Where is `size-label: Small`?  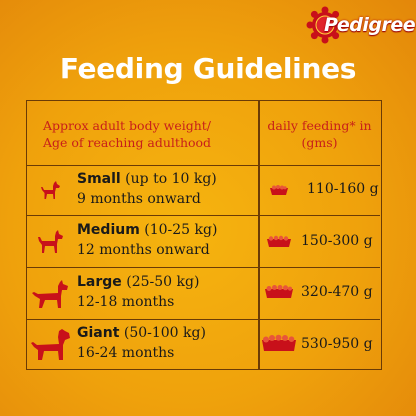 size-label: Small is located at coordinates (99, 179).